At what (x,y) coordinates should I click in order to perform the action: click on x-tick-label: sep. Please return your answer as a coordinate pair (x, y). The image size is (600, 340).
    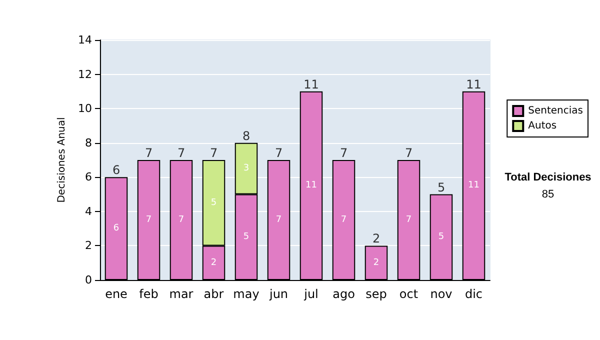
    Looking at the image, I should click on (376, 294).